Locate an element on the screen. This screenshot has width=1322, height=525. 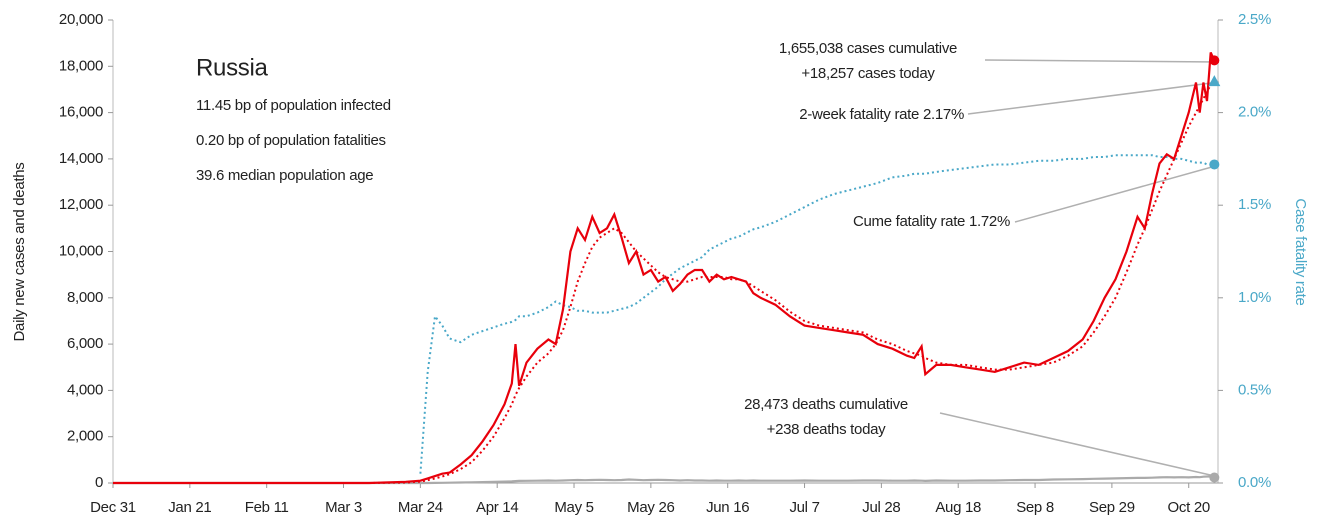
x-tick-label: Aug 18 is located at coordinates (958, 507).